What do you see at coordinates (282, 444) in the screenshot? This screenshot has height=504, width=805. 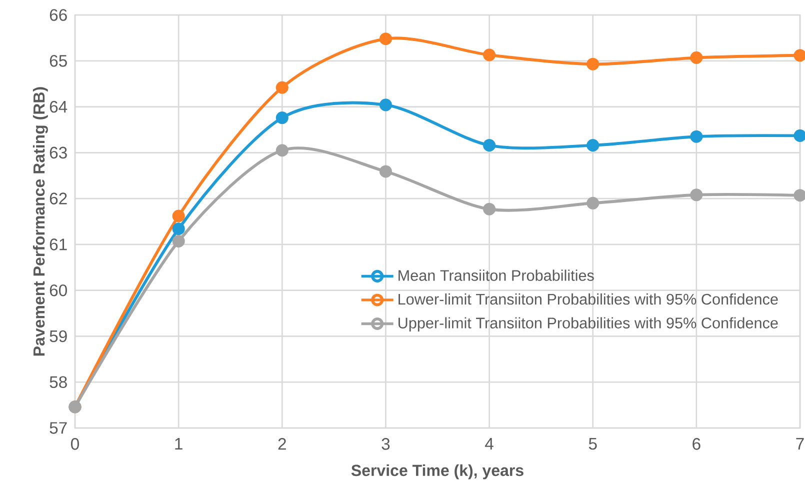 I see `x-tick-label: 2` at bounding box center [282, 444].